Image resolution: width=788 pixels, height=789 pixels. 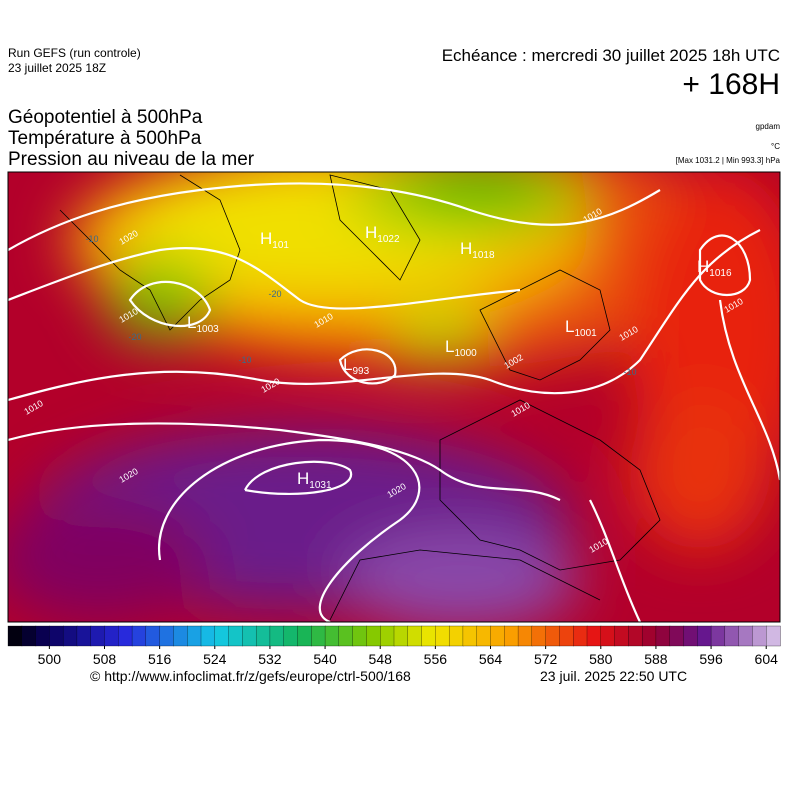 I want to click on run-date: 23 juillet 2025 18Z, so click(x=57, y=68).